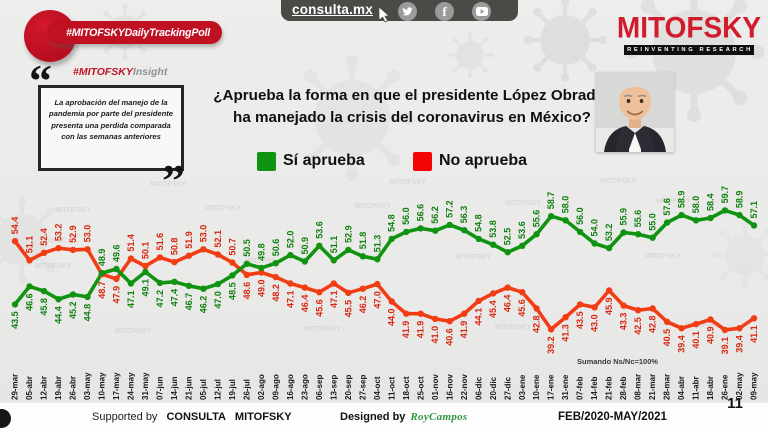 The image size is (768, 432). What do you see at coordinates (58, 388) in the screenshot?
I see `date-label: 19-abr` at bounding box center [58, 388].